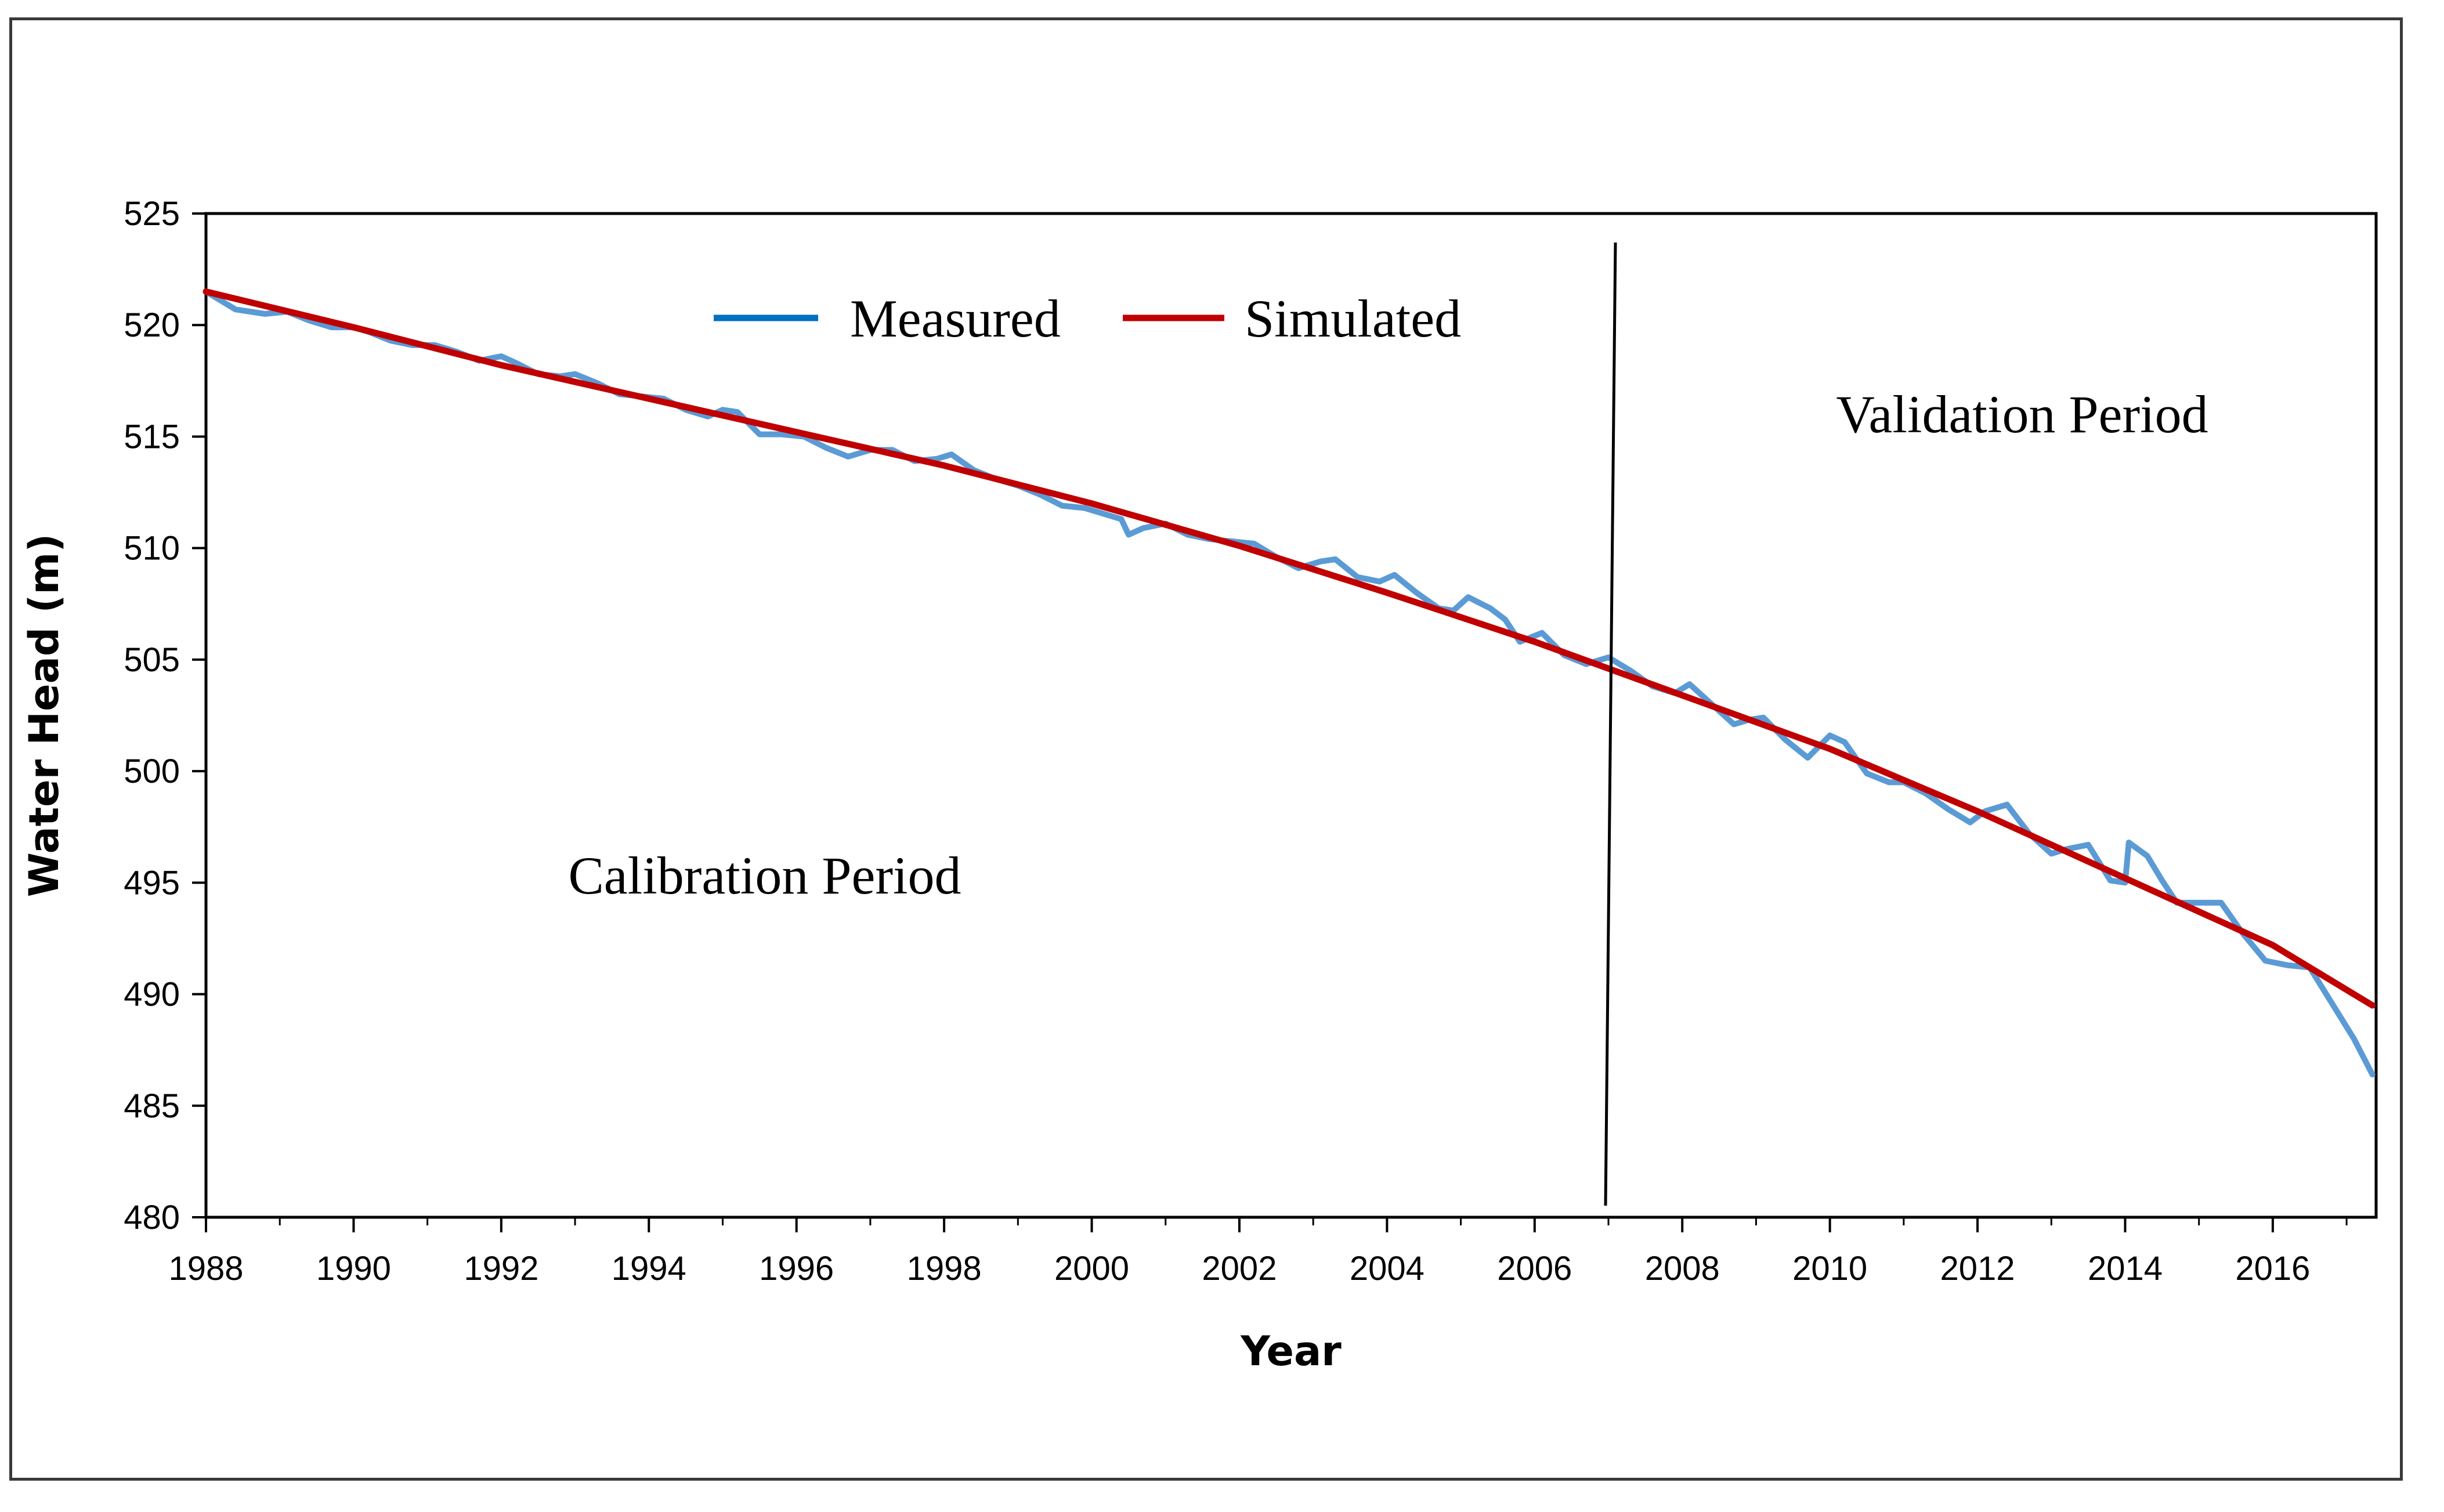 Image resolution: width=2444 pixels, height=1512 pixels. Describe the element at coordinates (152, 548) in the screenshot. I see `y-tick-label: 510` at that location.